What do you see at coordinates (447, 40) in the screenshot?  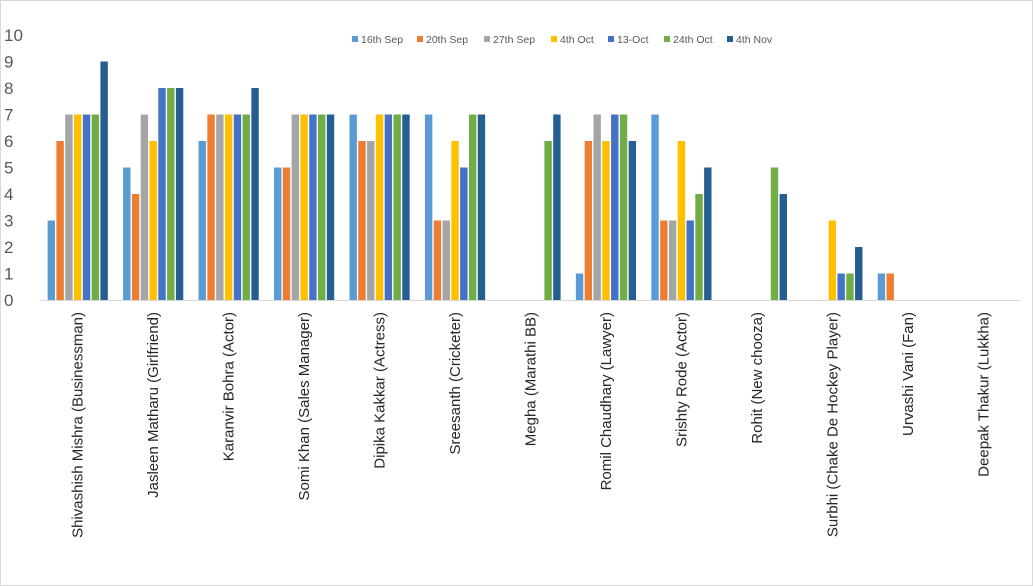 I see `legend-label: 20th Sep` at bounding box center [447, 40].